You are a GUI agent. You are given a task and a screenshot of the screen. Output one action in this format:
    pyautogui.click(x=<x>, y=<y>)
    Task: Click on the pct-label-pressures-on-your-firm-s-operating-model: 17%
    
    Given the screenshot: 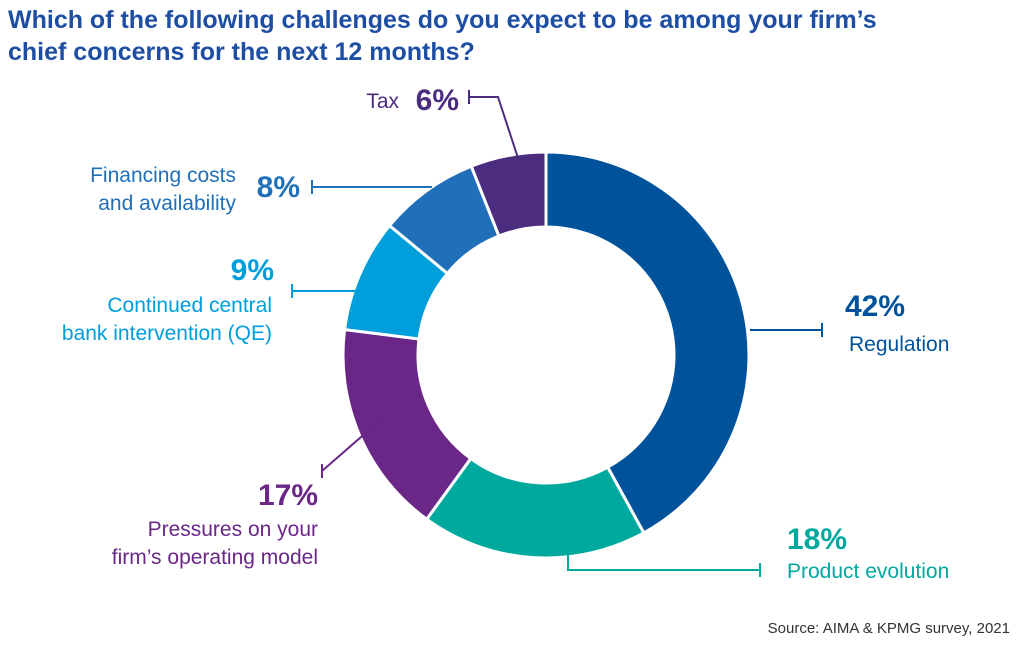 What is the action you would take?
    pyautogui.click(x=288, y=495)
    